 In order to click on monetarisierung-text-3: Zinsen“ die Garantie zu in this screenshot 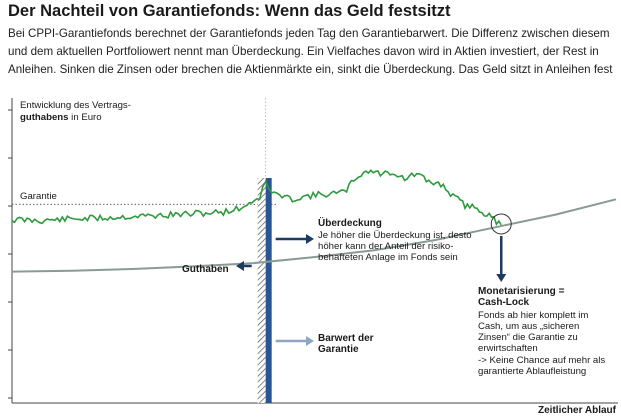, I will do `click(528, 337)`.